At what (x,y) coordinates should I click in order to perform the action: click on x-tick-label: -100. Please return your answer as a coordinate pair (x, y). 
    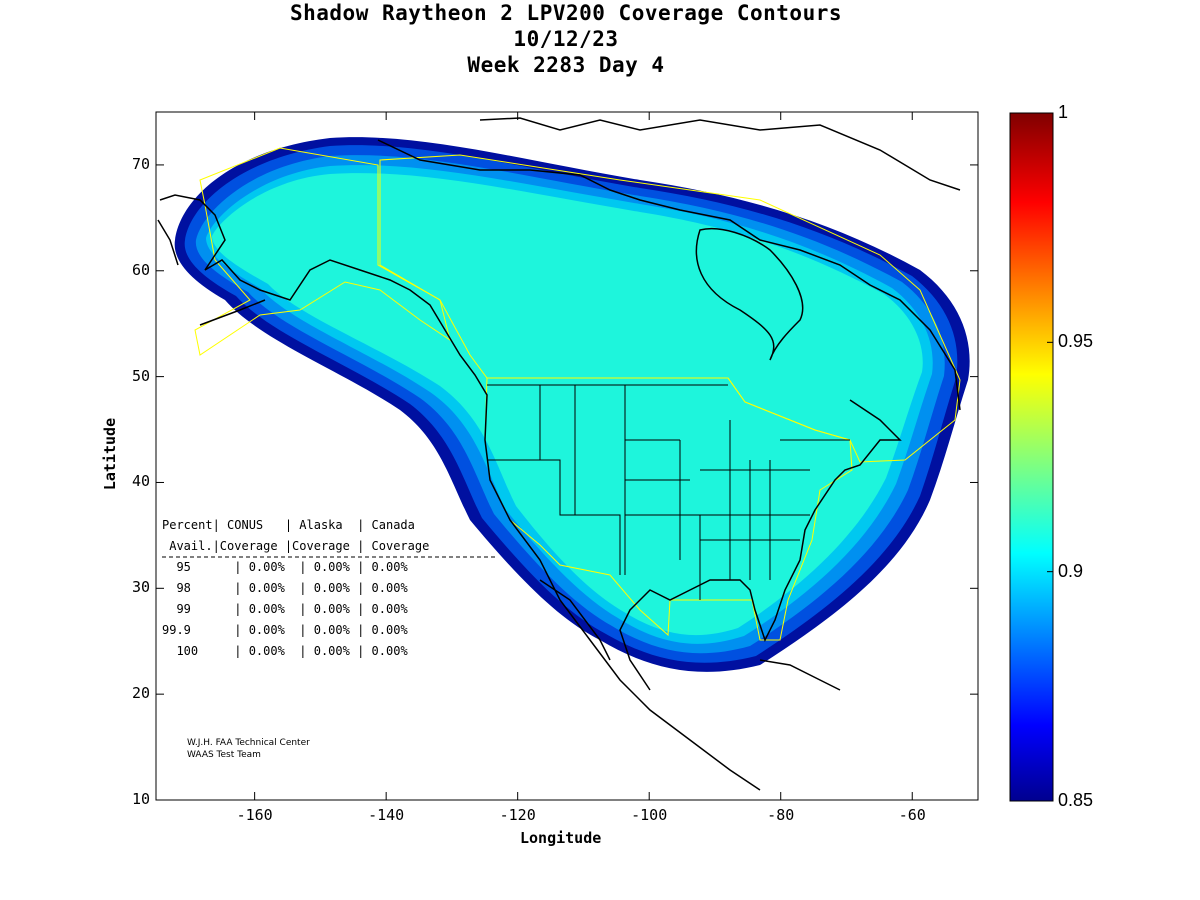
    Looking at the image, I should click on (649, 815).